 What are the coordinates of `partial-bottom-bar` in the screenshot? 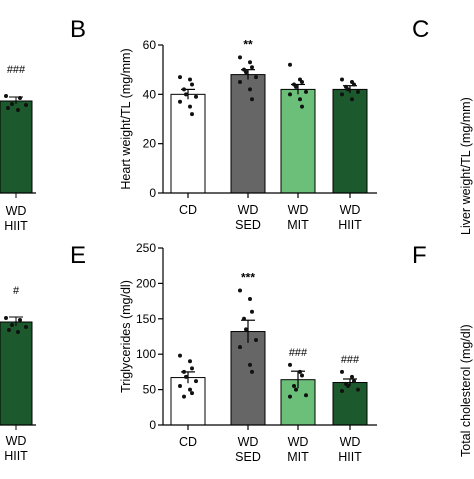 It's located at (16, 373).